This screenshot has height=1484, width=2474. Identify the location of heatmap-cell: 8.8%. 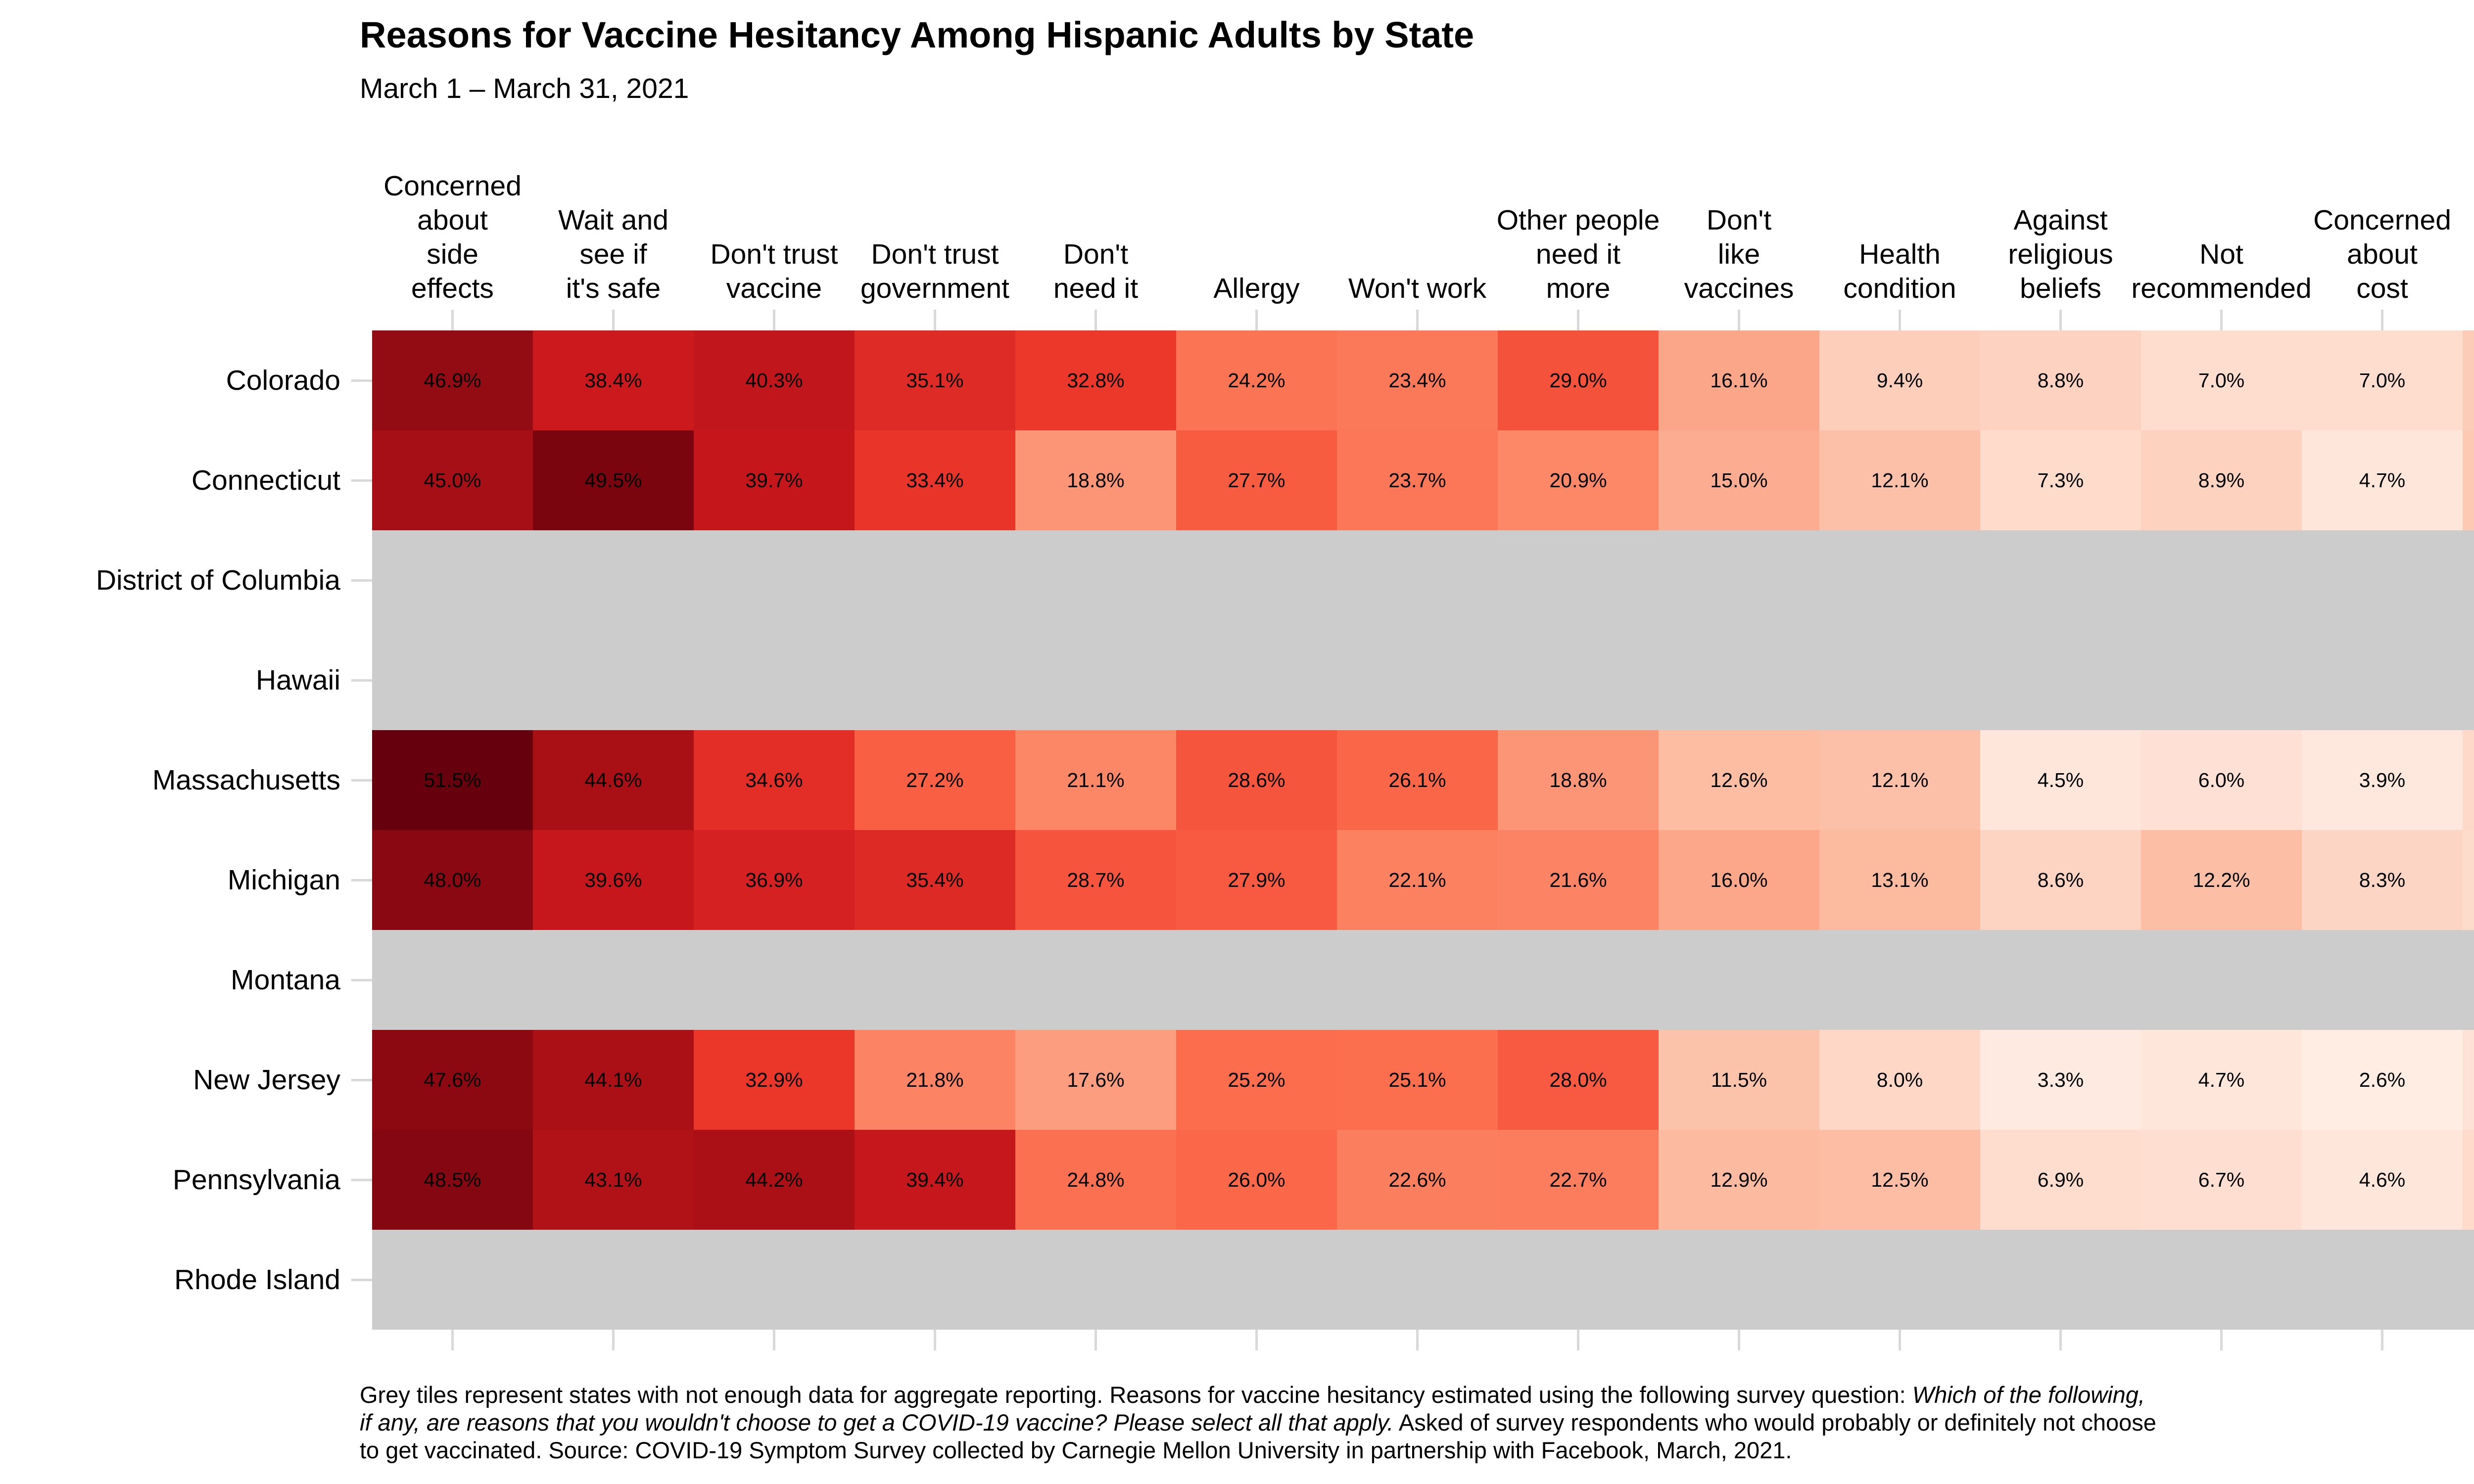
(2060, 380).